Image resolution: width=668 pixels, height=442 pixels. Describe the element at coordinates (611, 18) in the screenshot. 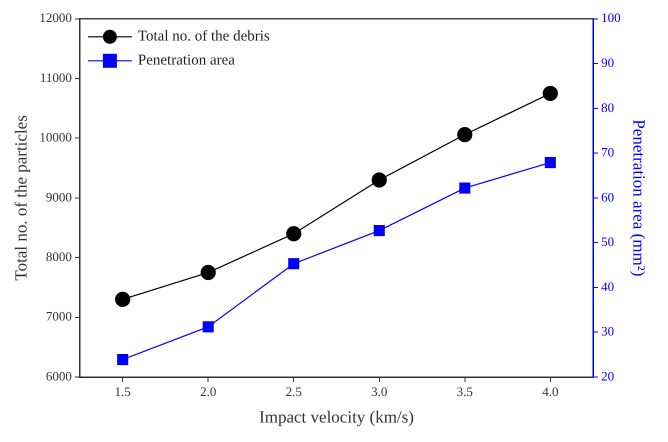

I see `y2-tick-label: 100` at that location.